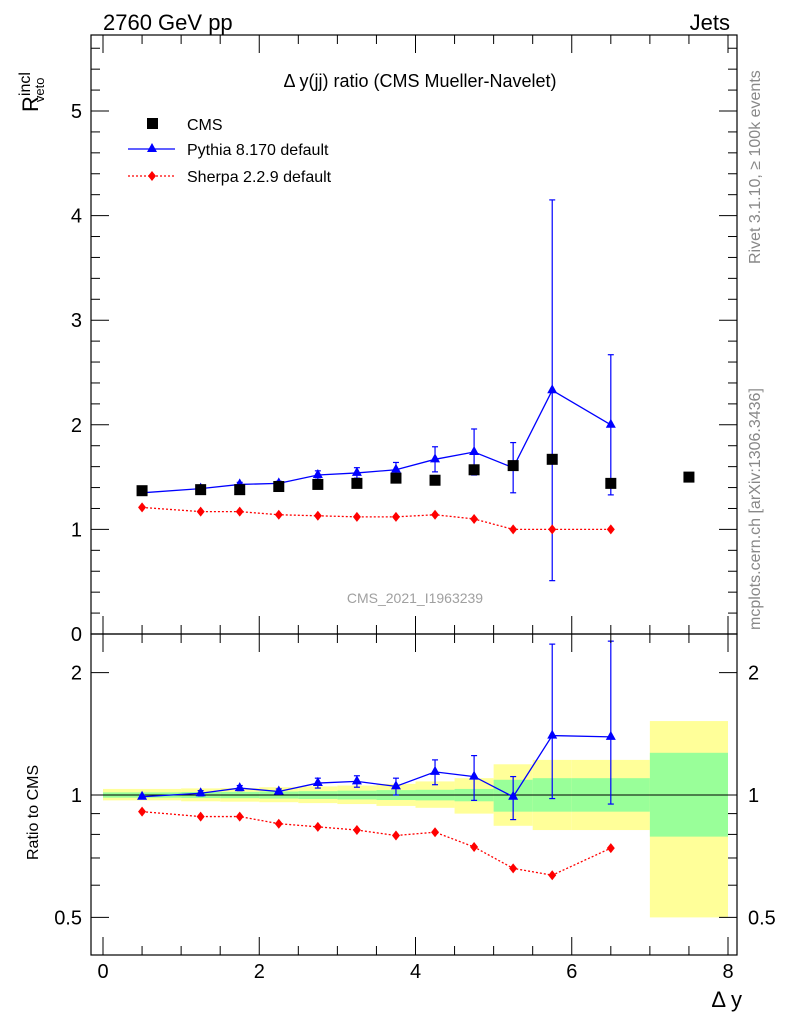  What do you see at coordinates (152, 147) in the screenshot?
I see `legend-pythia-marker` at bounding box center [152, 147].